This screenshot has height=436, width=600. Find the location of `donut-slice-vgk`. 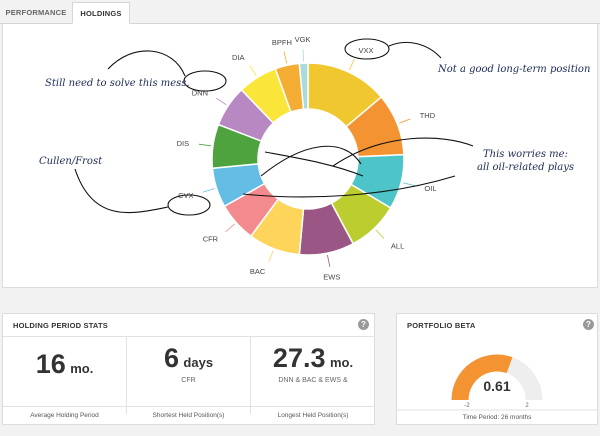

donut-slice-vgk is located at coordinates (303, 86).